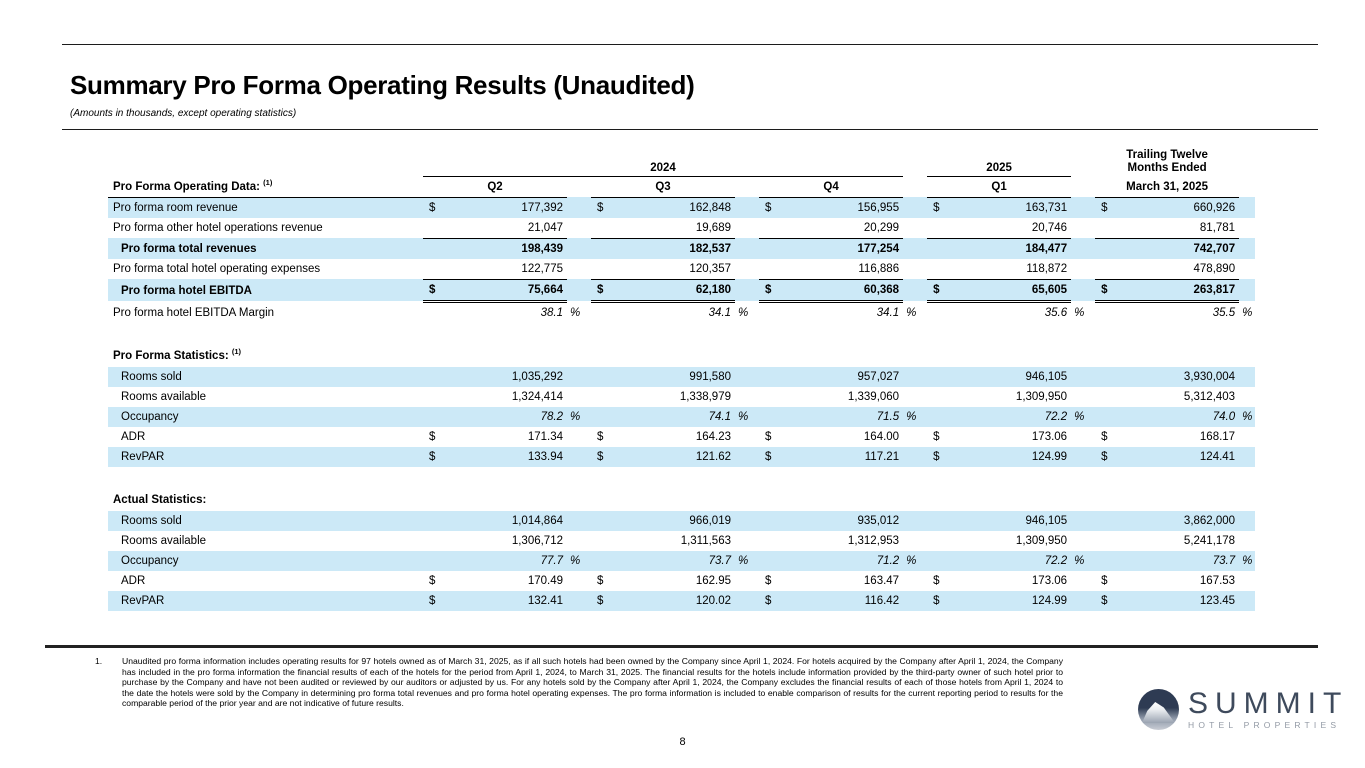  What do you see at coordinates (846, 456) in the screenshot?
I see `value-cell: 117.21` at bounding box center [846, 456].